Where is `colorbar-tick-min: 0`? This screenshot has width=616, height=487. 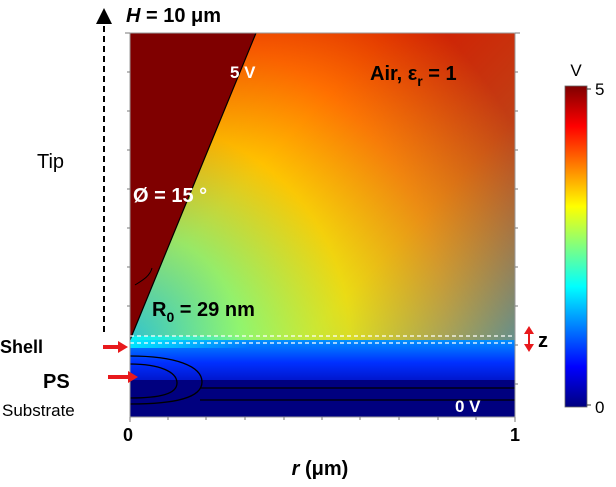
colorbar-tick-min: 0 is located at coordinates (599, 407).